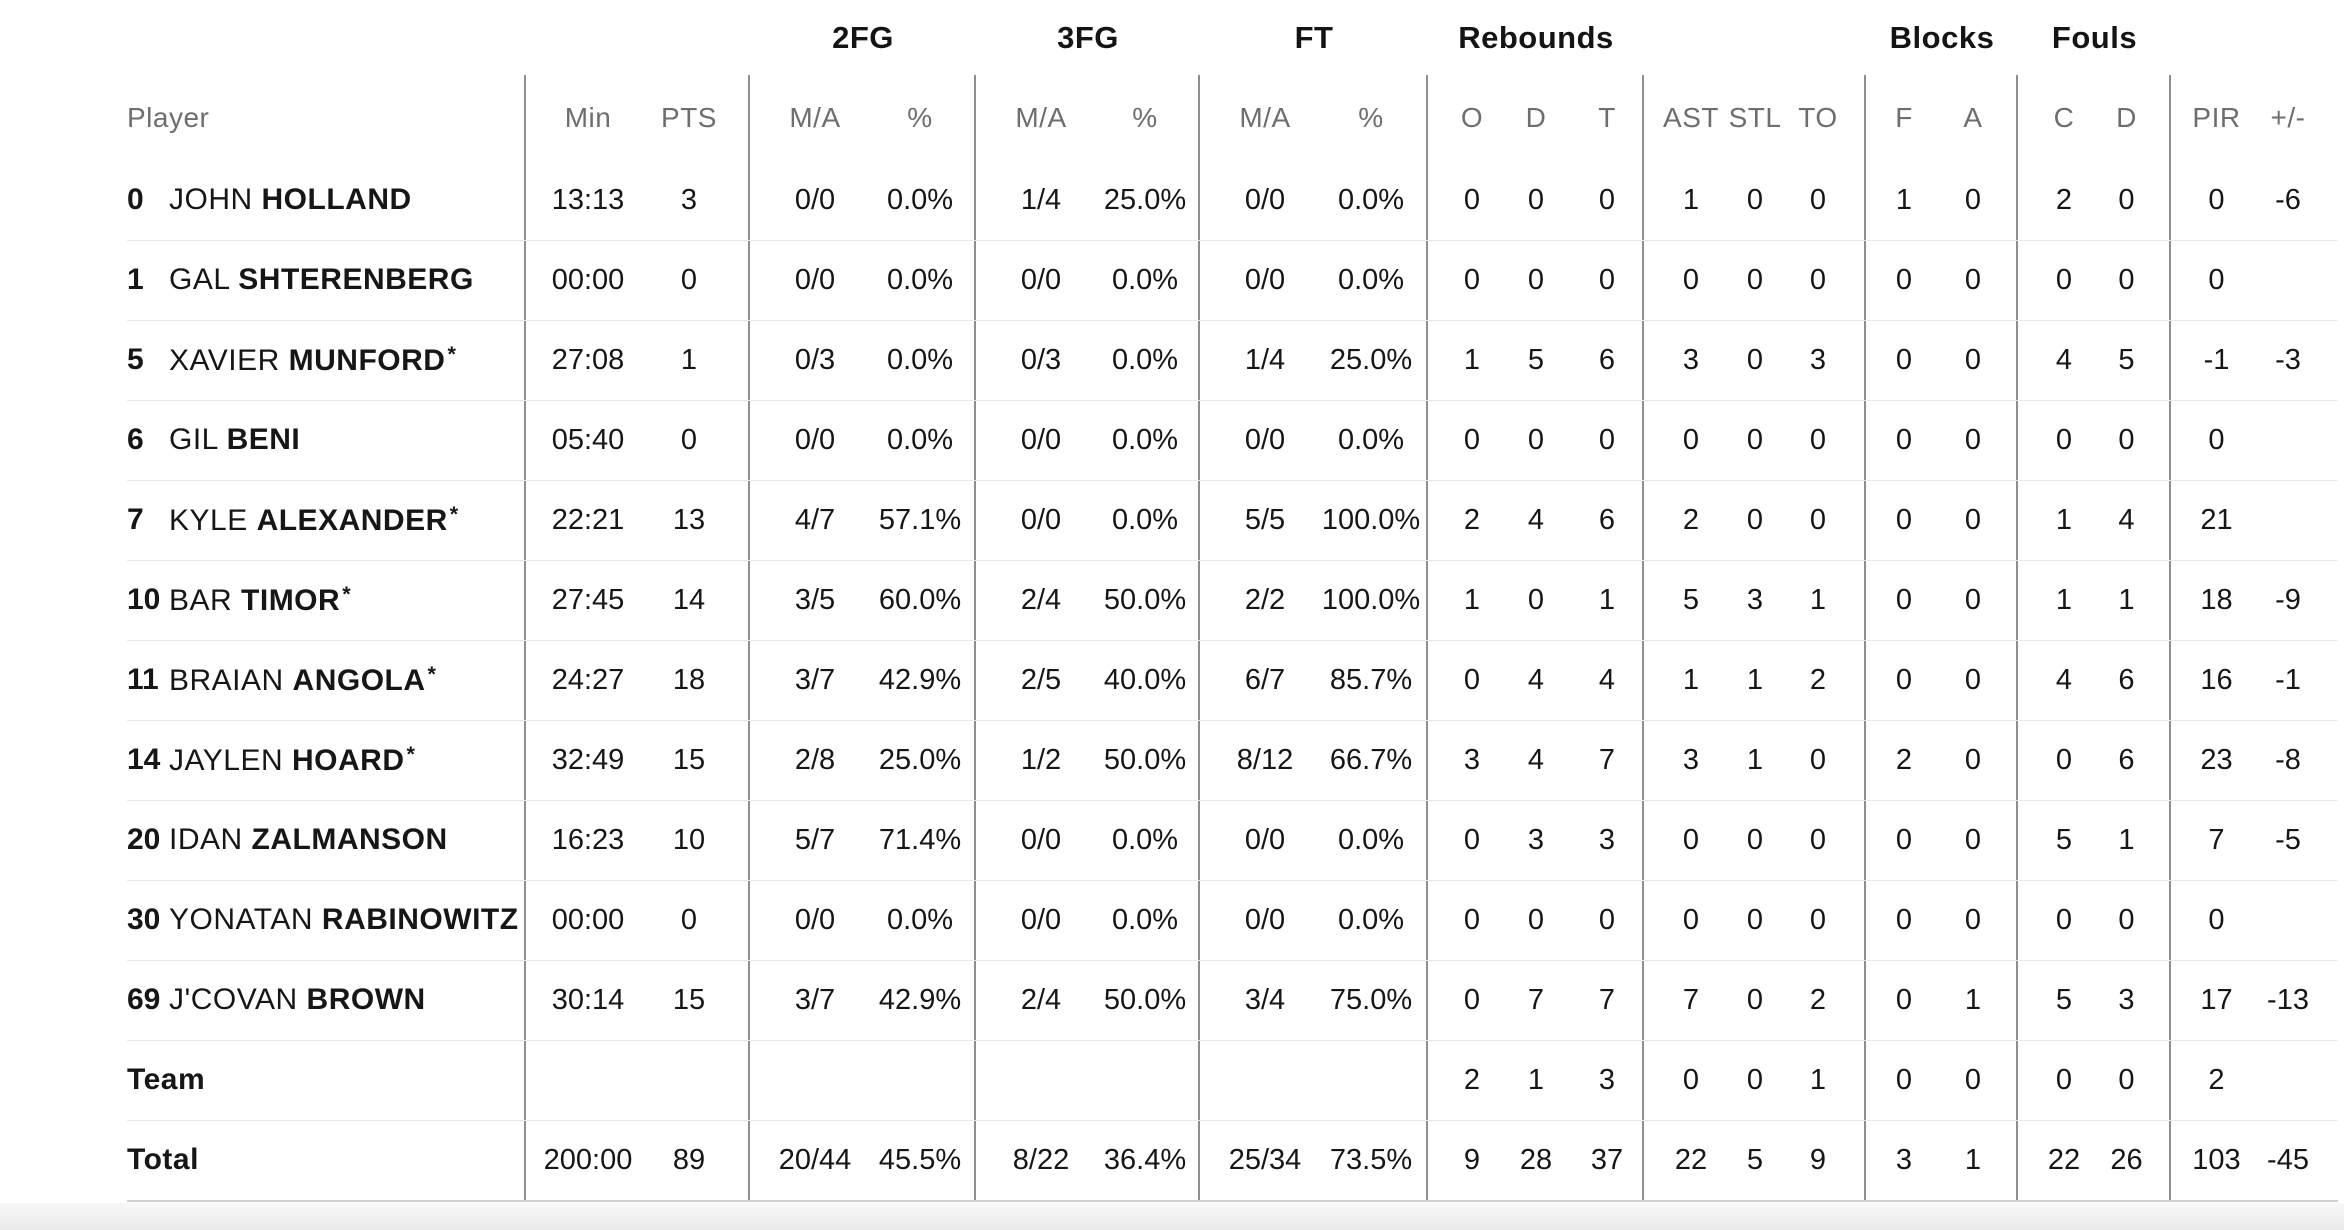 Image resolution: width=2344 pixels, height=1230 pixels. I want to click on group-header-fouls: Fouls, so click(2094, 37).